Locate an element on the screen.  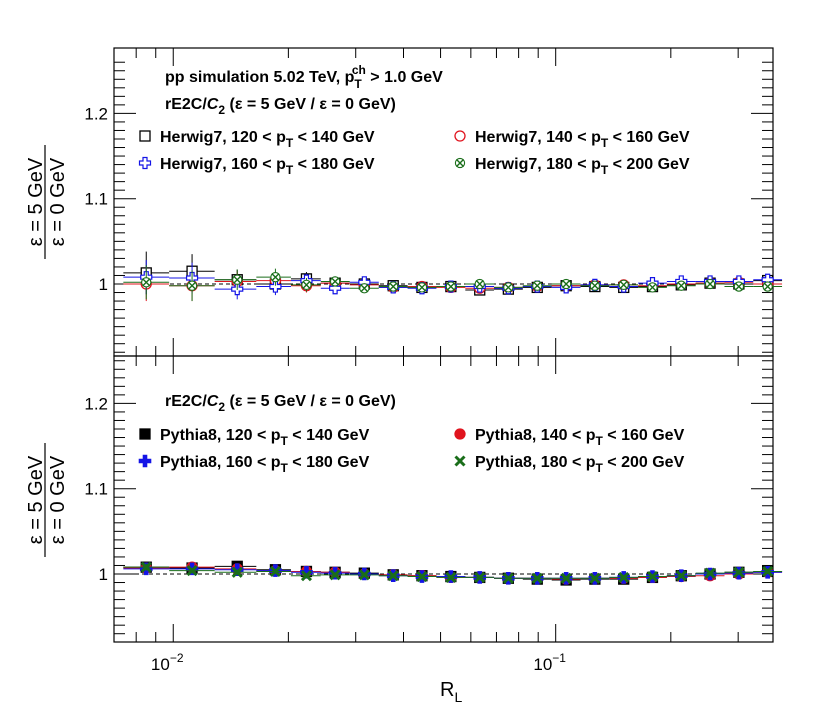
annotation-1: pp simulation 5.02 TeV, pTch > 1.0 GeV is located at coordinates (304, 77).